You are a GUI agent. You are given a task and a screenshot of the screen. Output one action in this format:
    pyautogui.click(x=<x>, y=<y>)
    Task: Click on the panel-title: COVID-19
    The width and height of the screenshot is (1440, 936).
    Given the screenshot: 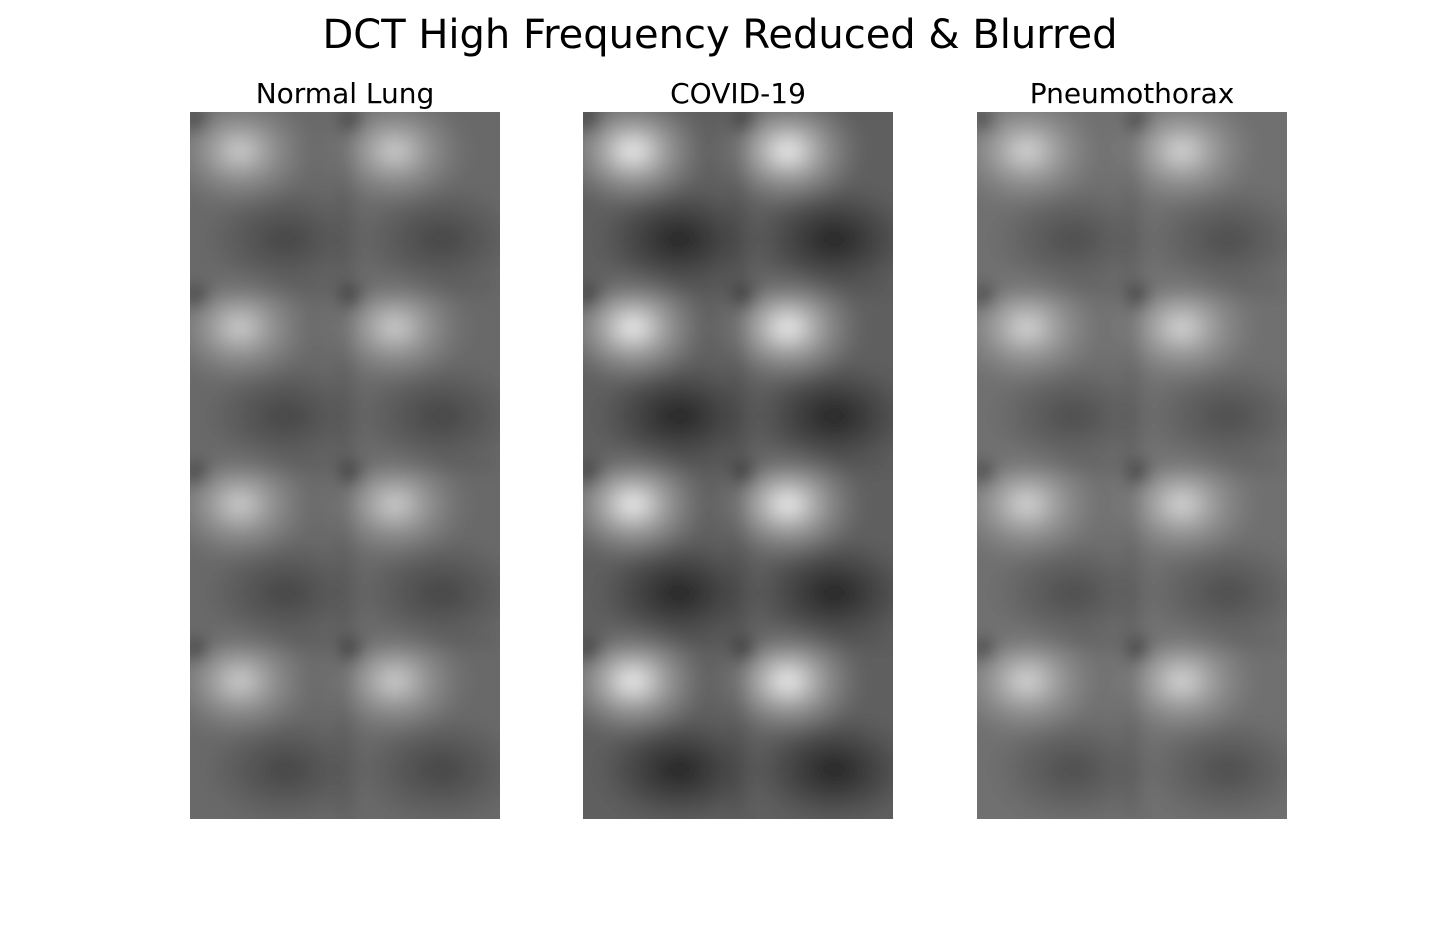 What is the action you would take?
    pyautogui.click(x=738, y=93)
    